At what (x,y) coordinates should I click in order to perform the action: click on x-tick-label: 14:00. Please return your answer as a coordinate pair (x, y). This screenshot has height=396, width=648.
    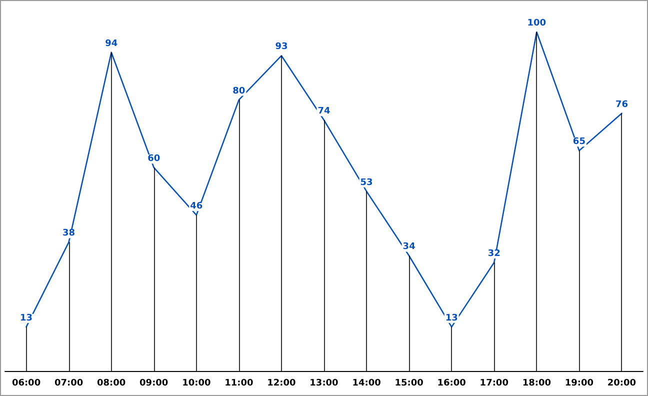
    Looking at the image, I should click on (366, 383).